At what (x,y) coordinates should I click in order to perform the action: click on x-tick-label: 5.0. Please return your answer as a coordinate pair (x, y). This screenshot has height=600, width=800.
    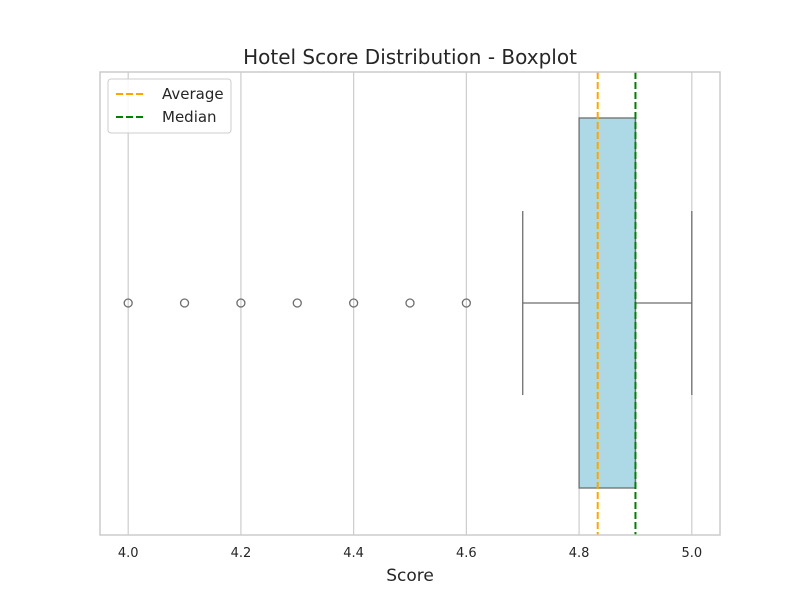
    Looking at the image, I should click on (691, 553).